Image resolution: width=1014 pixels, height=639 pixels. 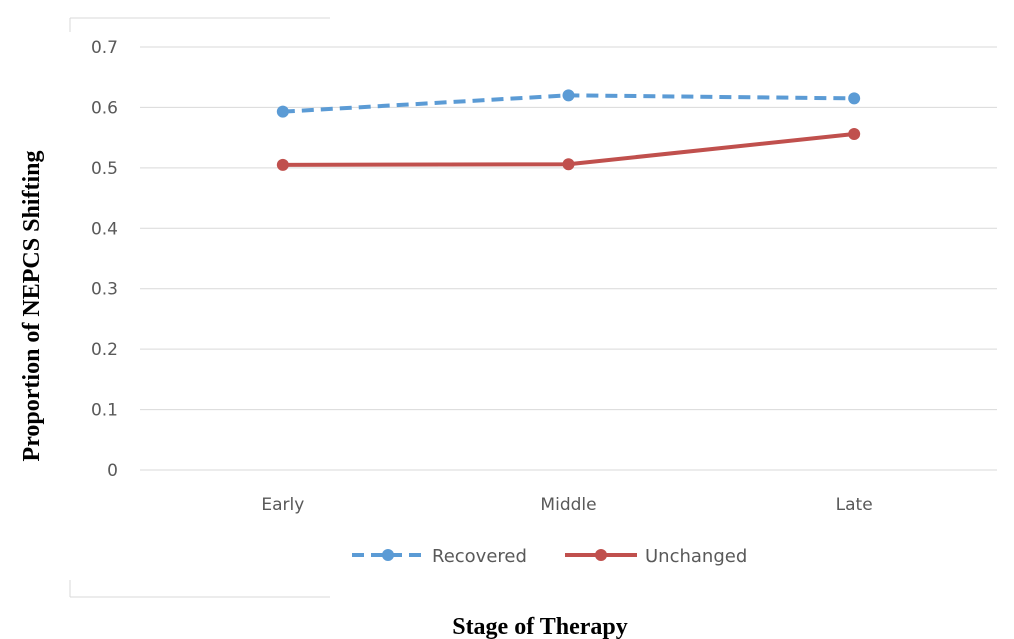 I want to click on x-axis-title: Stage of Therapy, so click(x=540, y=626).